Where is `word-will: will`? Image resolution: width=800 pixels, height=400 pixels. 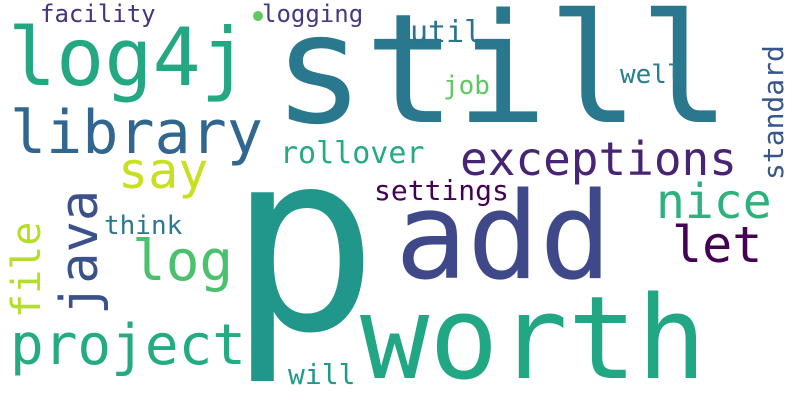
word-will: will is located at coordinates (322, 374).